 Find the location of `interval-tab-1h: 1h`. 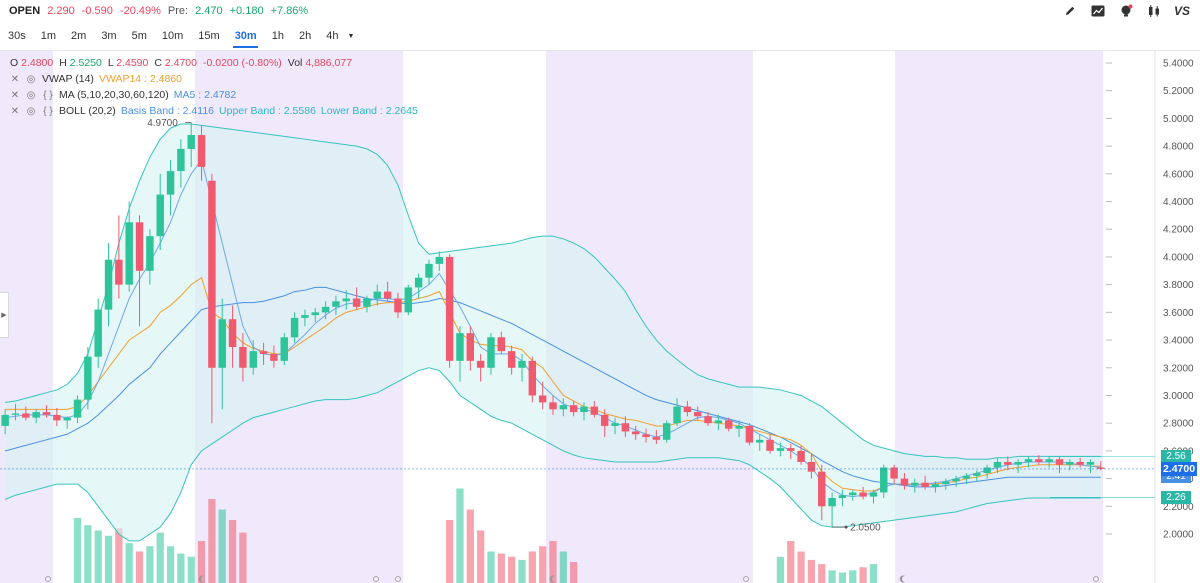

interval-tab-1h: 1h is located at coordinates (277, 36).